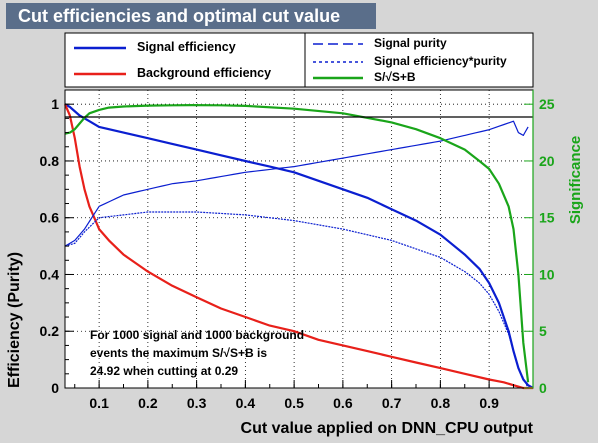 This screenshot has width=598, height=443. What do you see at coordinates (547, 274) in the screenshot?
I see `y2-tick-label: 10` at bounding box center [547, 274].